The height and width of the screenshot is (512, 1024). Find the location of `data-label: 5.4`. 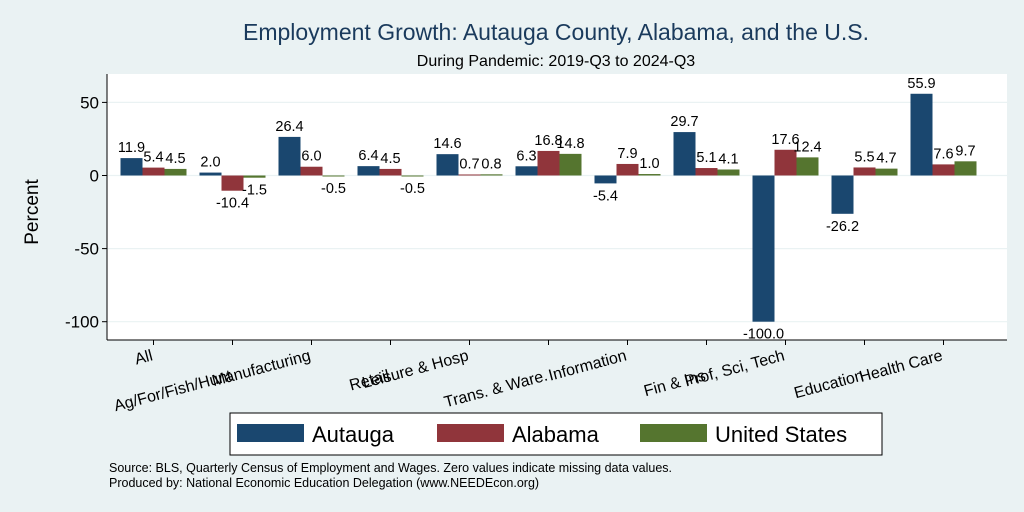

data-label: 5.4 is located at coordinates (153, 158).